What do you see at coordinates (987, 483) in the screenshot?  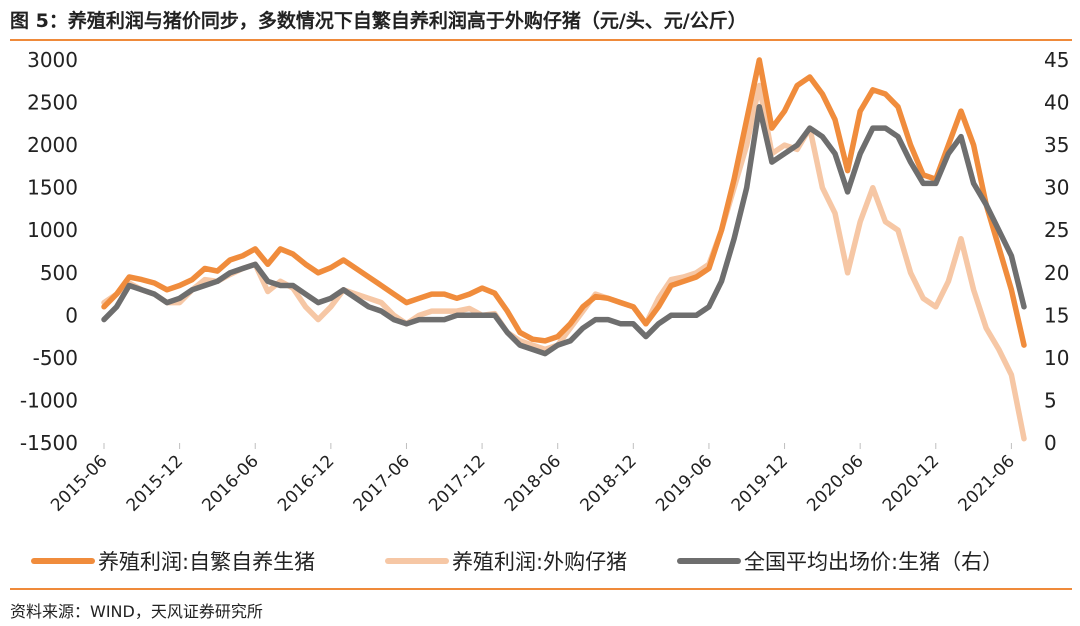 I see `x-tick-label: 2021-06` at bounding box center [987, 483].